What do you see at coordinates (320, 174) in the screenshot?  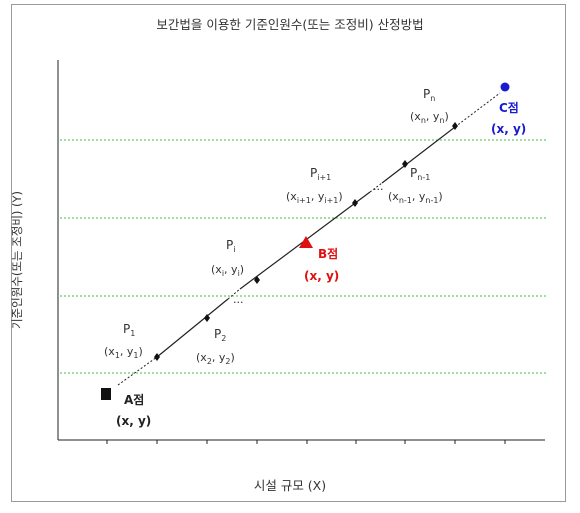 I see `label-pi1: Pi+1` at bounding box center [320, 174].